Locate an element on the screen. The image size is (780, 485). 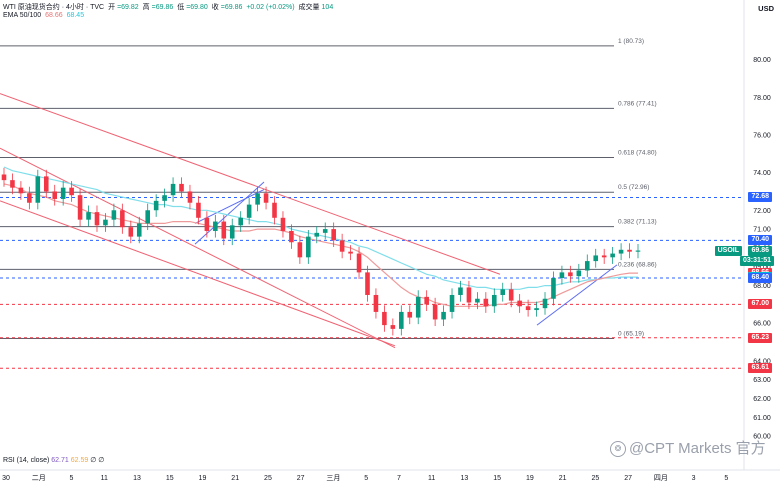
x-tick-label: 15 is located at coordinates (497, 478).